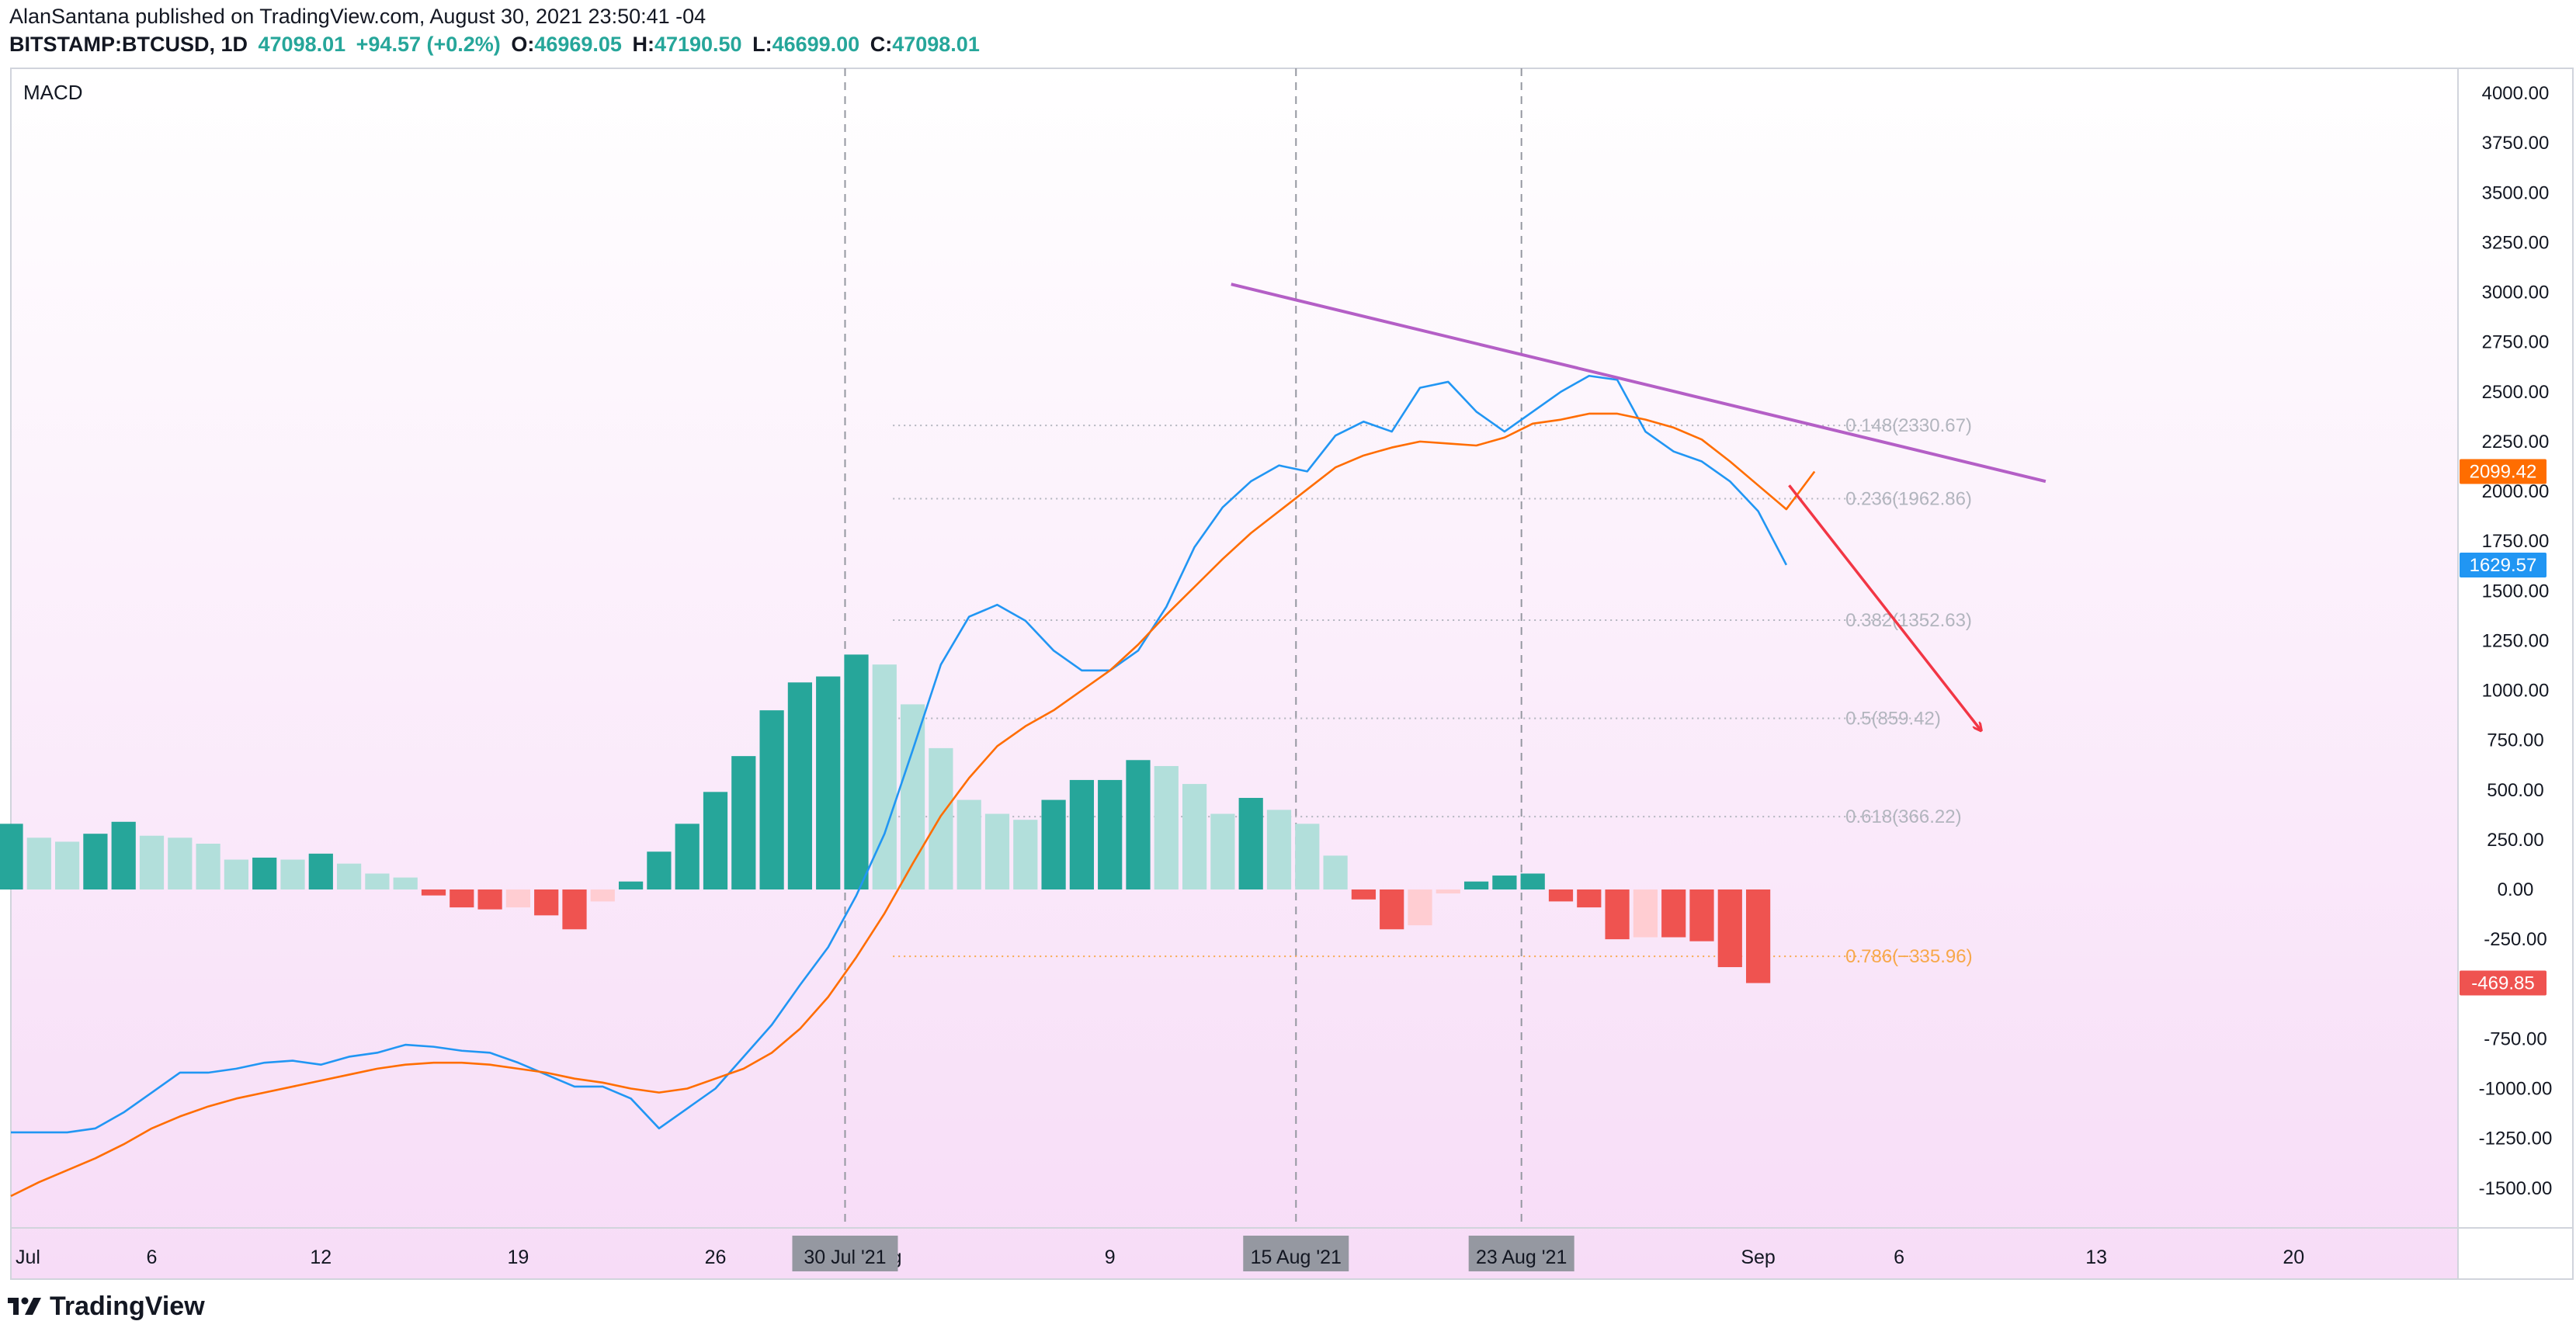  Describe the element at coordinates (518, 1257) in the screenshot. I see `x-tick-label: 19` at that location.